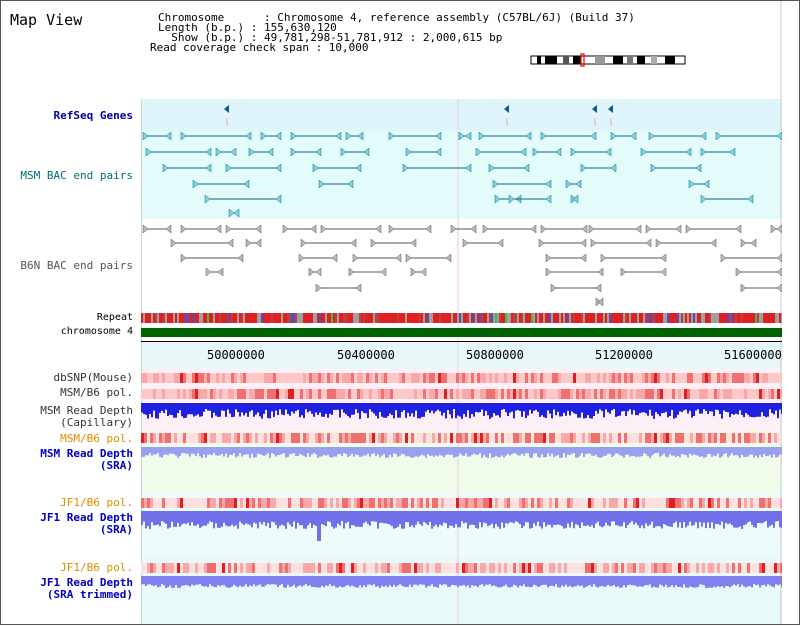  Describe the element at coordinates (93, 116) in the screenshot. I see `refseq-genes-label: RefSeq Genes` at that location.